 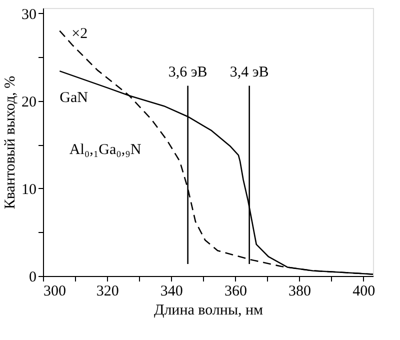 I want to click on ref-line-label: 3,4 эВ, so click(x=249, y=72).